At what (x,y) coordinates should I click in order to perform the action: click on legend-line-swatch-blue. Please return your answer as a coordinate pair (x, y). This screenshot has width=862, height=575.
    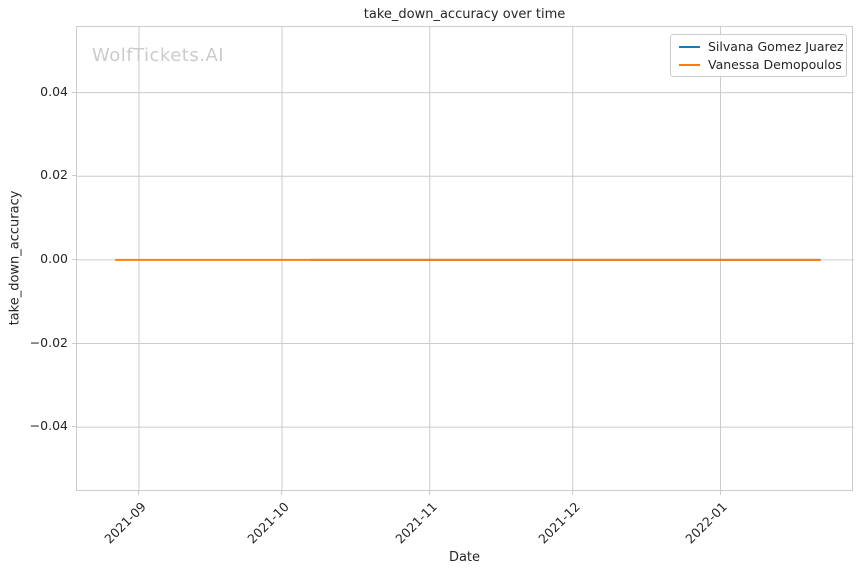
    Looking at the image, I should click on (689, 46).